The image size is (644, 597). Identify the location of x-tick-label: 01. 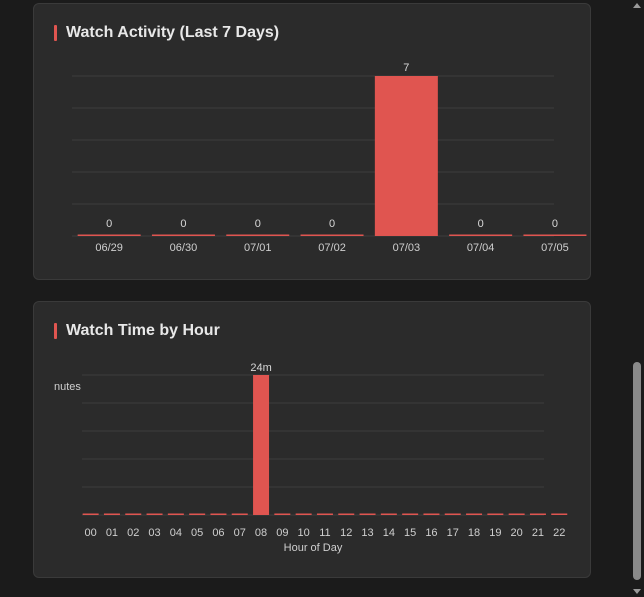
(112, 533).